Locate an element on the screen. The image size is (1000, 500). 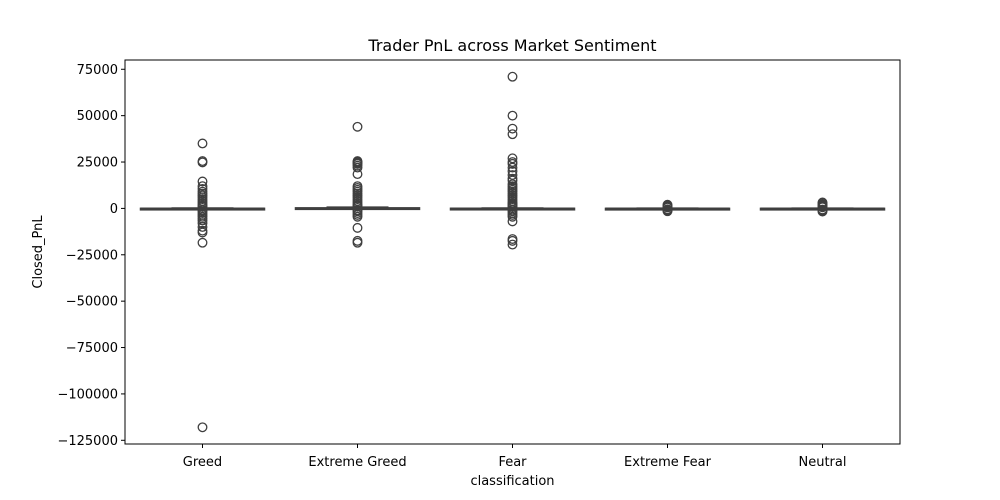
box-group-neutral is located at coordinates (822, 207).